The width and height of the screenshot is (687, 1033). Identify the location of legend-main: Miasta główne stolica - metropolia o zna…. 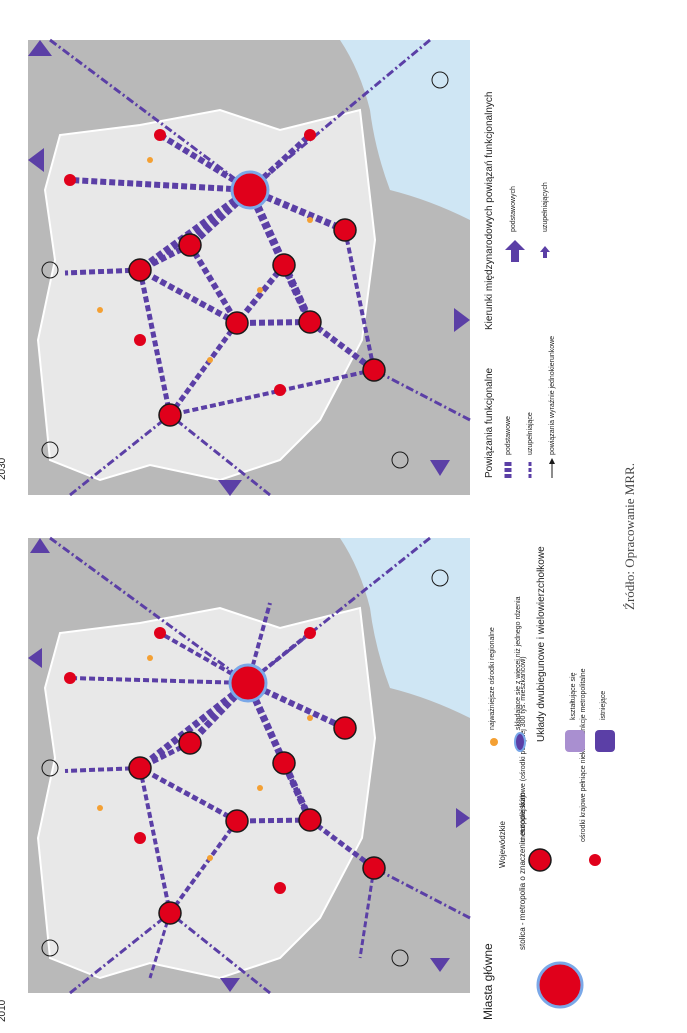
(548, 783).